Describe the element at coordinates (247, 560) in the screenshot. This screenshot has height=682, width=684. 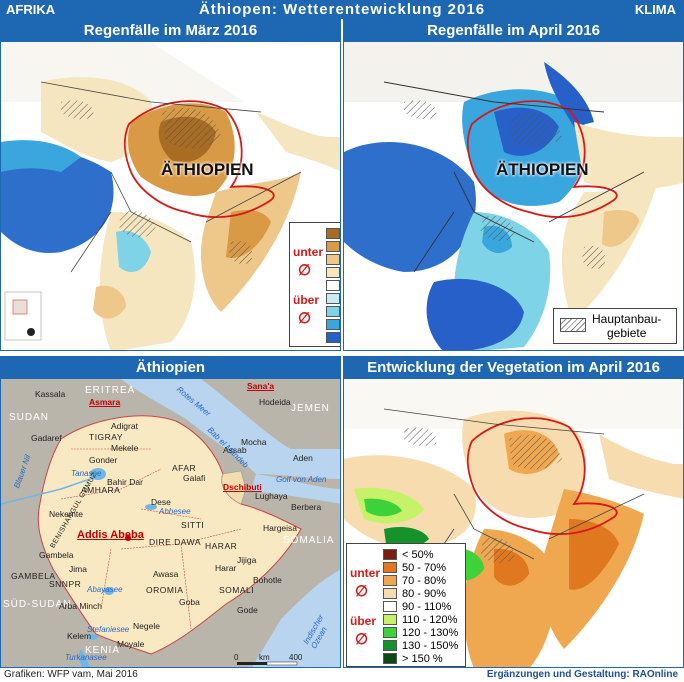
I see `city-jijiga: Jijiga` at that location.